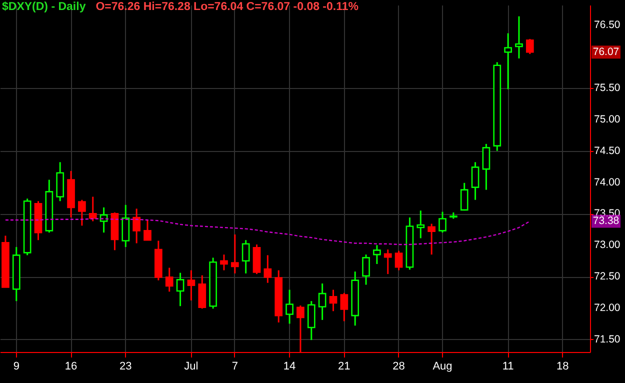  What do you see at coordinates (227, 7) in the screenshot?
I see `chart-subtitle: O=76.26 Hi=76.28 Lo=76.04 C=76.07 -0.08 -0.11%` at bounding box center [227, 7].